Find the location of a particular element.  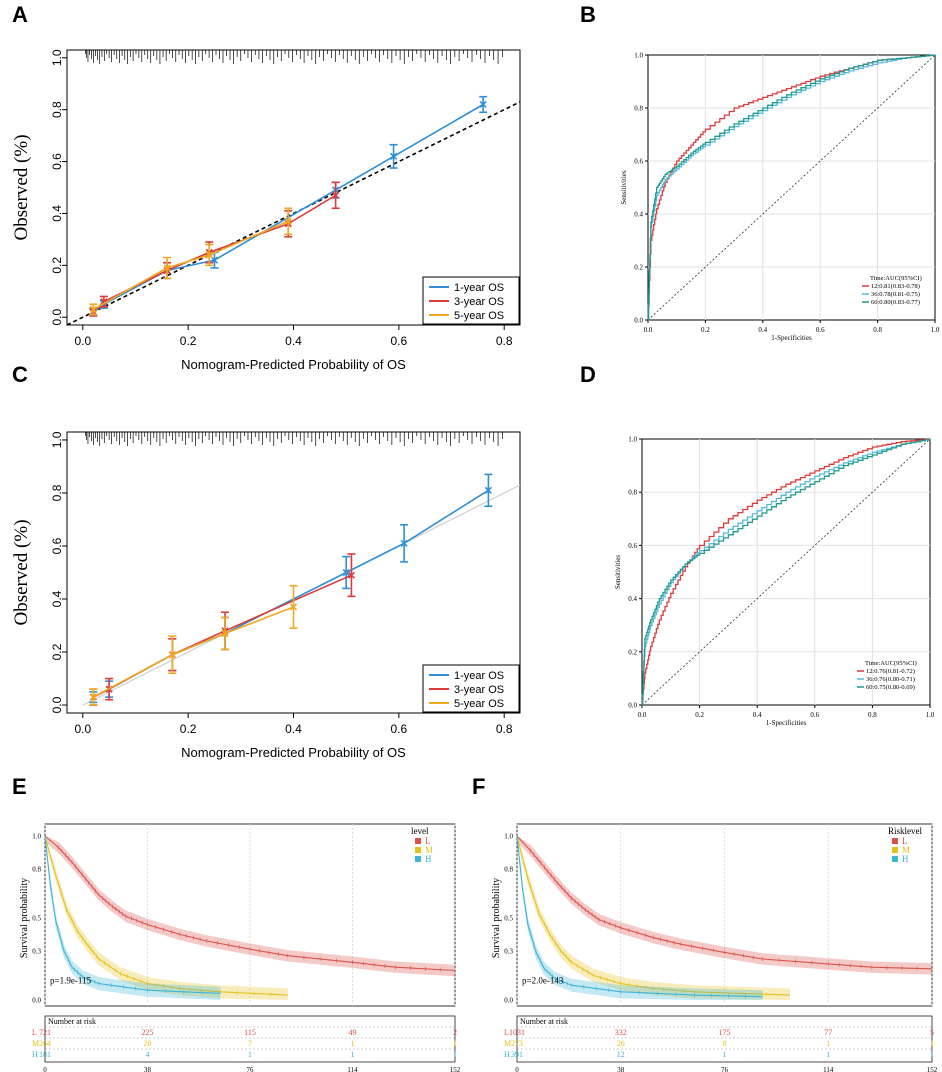

legend-entry: 5-year OS is located at coordinates (479, 316).